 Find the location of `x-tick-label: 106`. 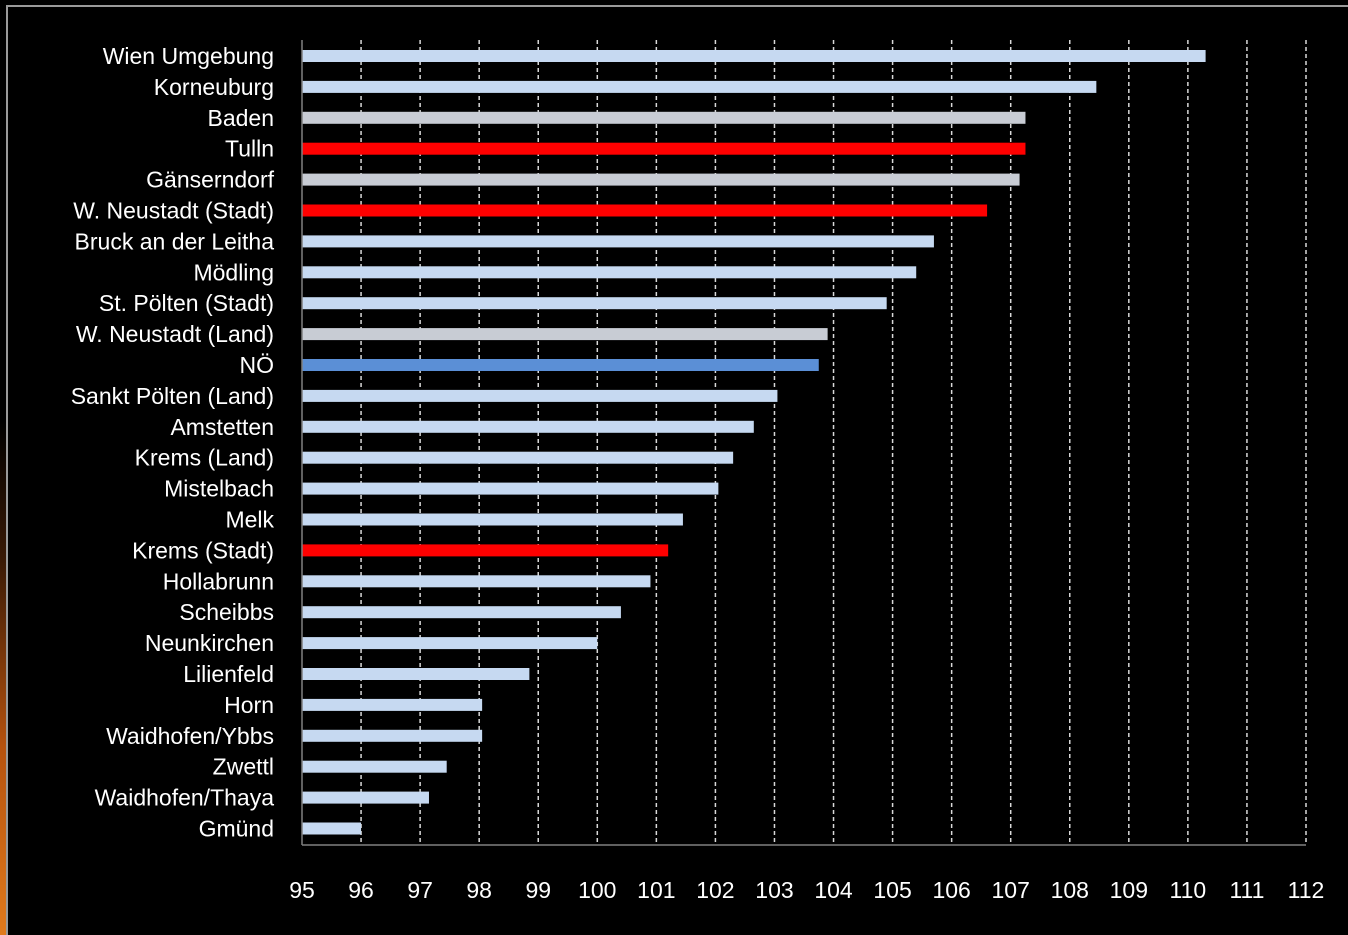

x-tick-label: 106 is located at coordinates (951, 890).